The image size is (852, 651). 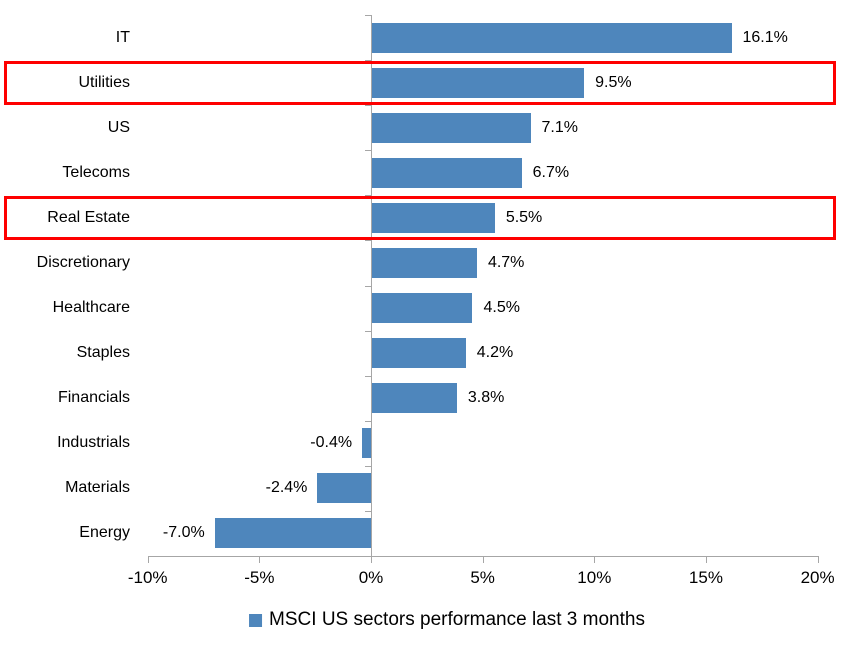 What do you see at coordinates (506, 262) in the screenshot?
I see `value-label: 4.7%` at bounding box center [506, 262].